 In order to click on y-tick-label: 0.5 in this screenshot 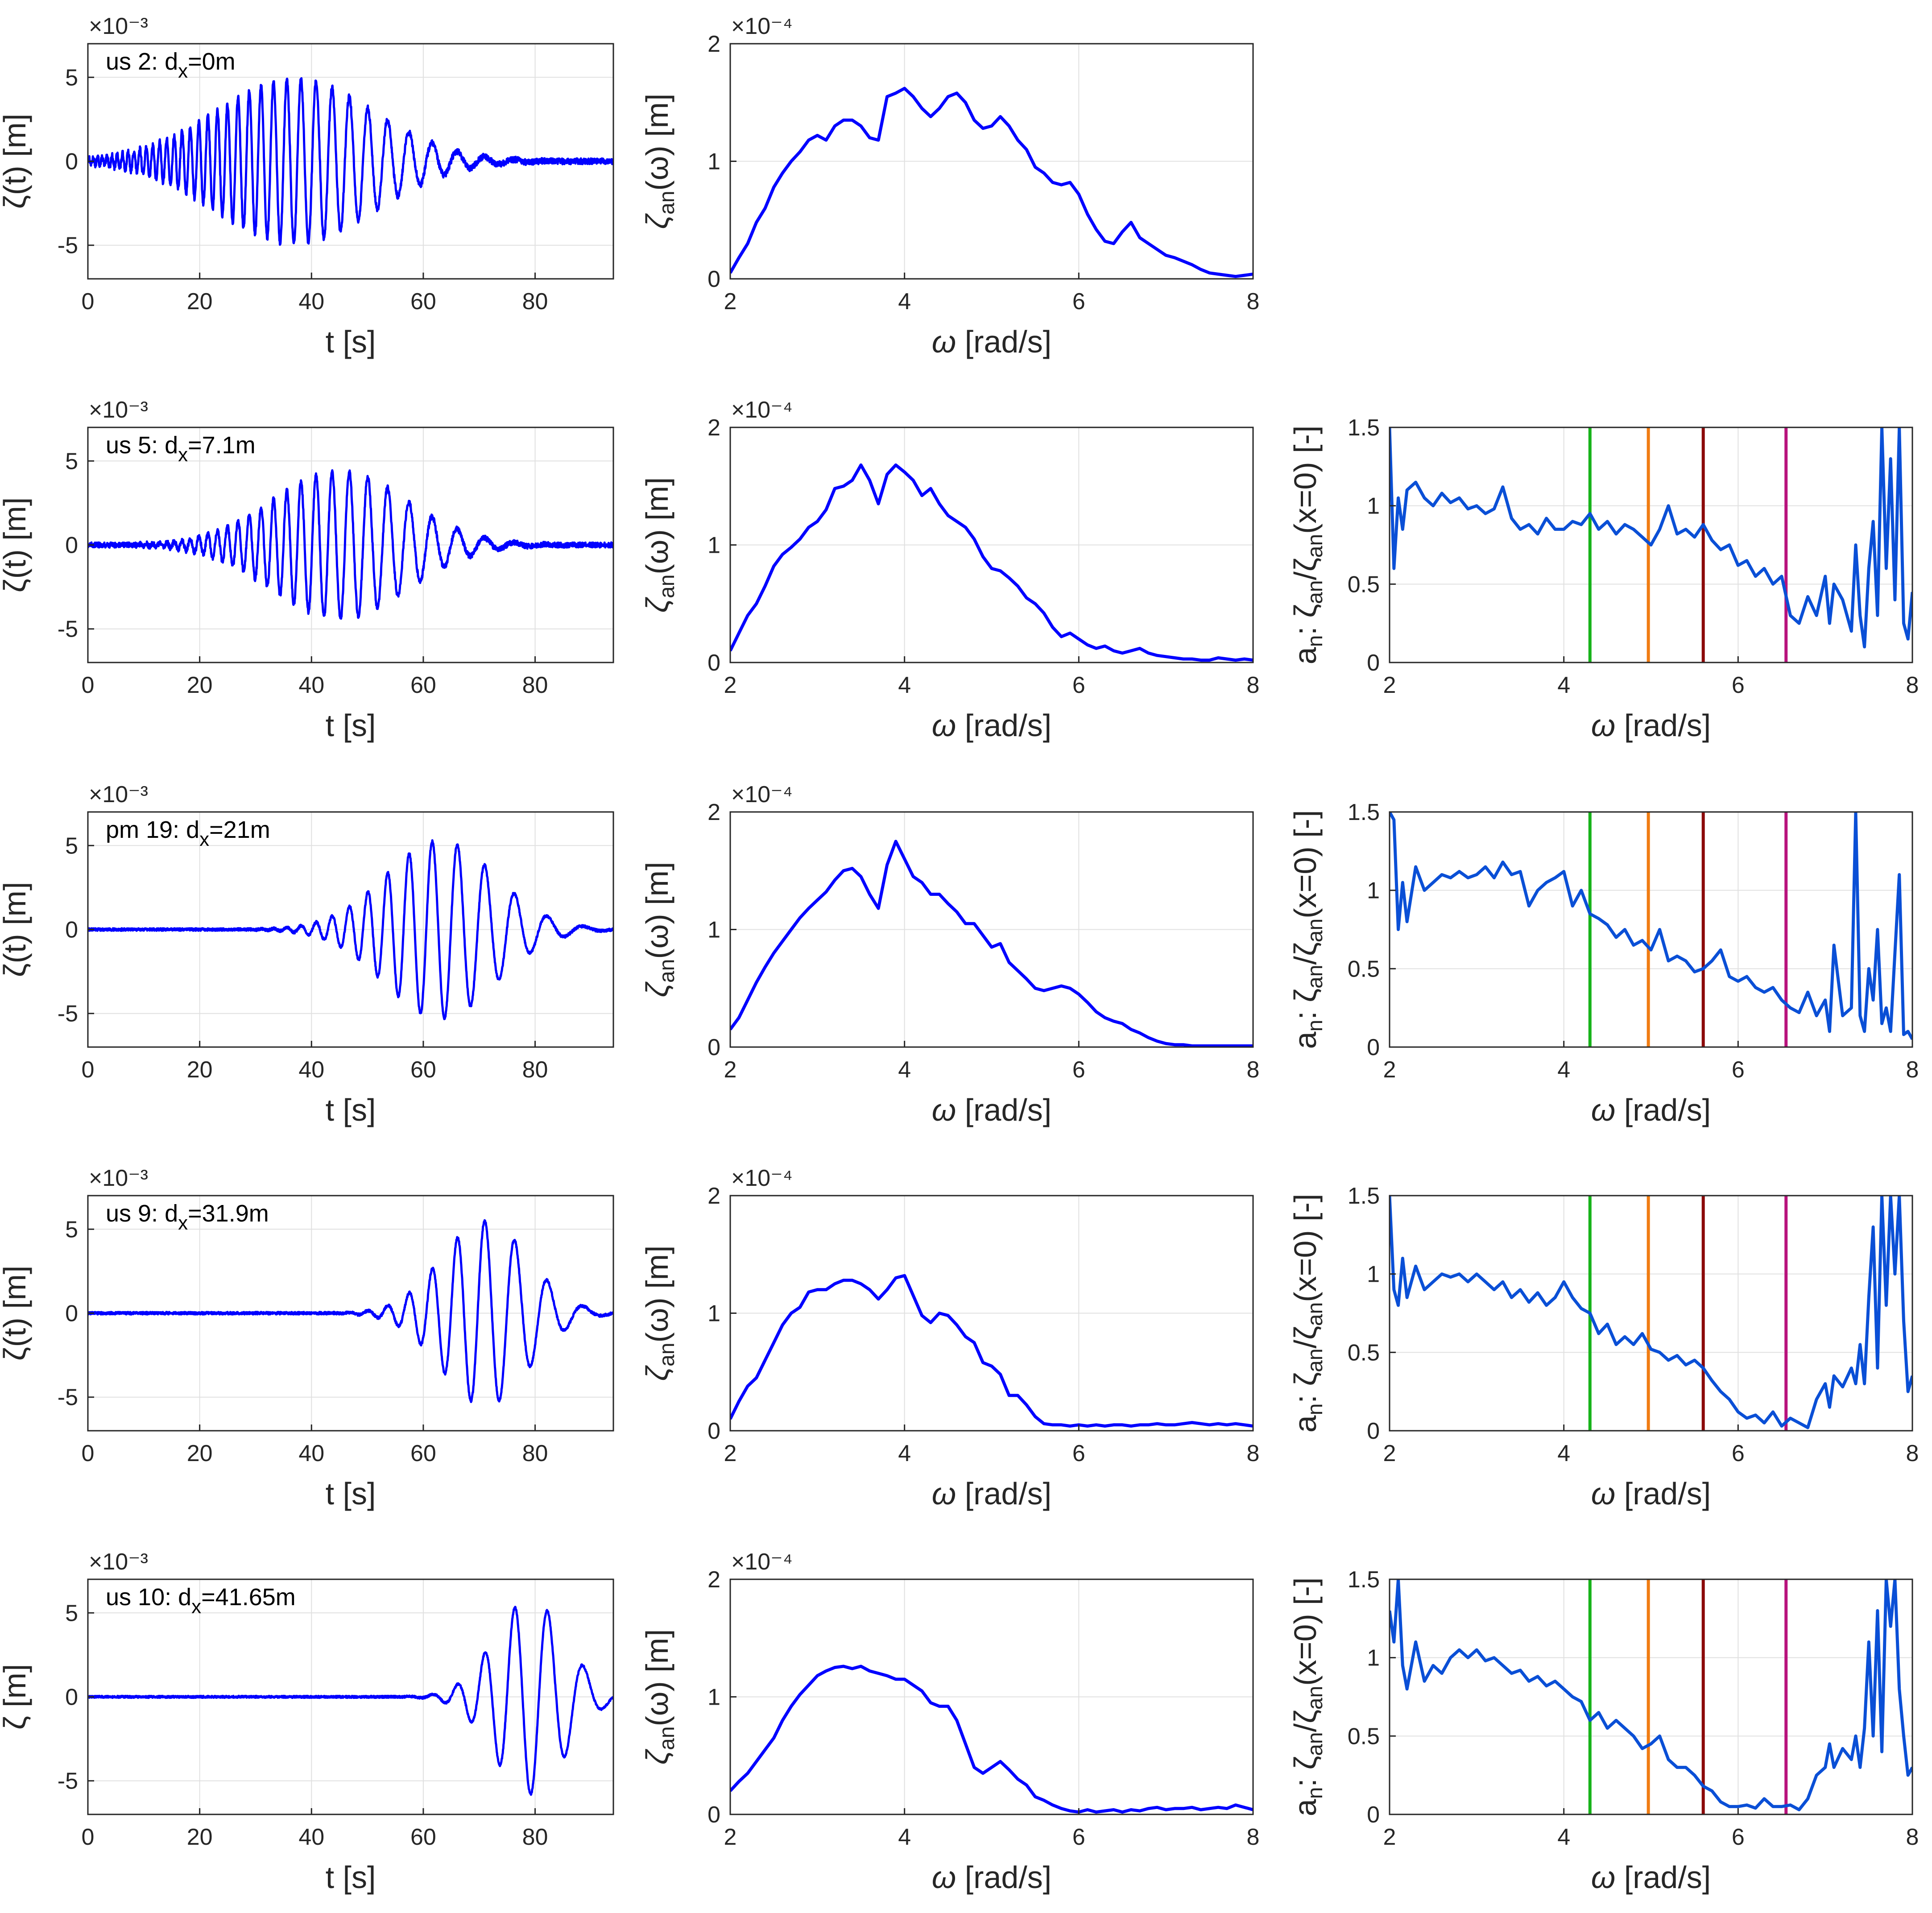, I will do `click(1364, 1353)`.